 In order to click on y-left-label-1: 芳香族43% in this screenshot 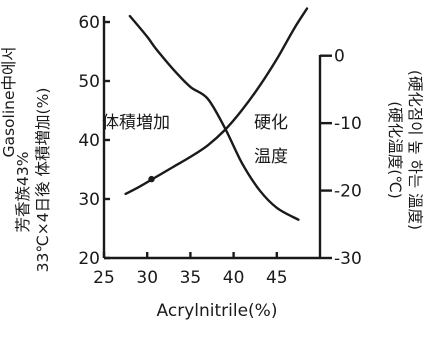, I will do `click(23, 192)`.